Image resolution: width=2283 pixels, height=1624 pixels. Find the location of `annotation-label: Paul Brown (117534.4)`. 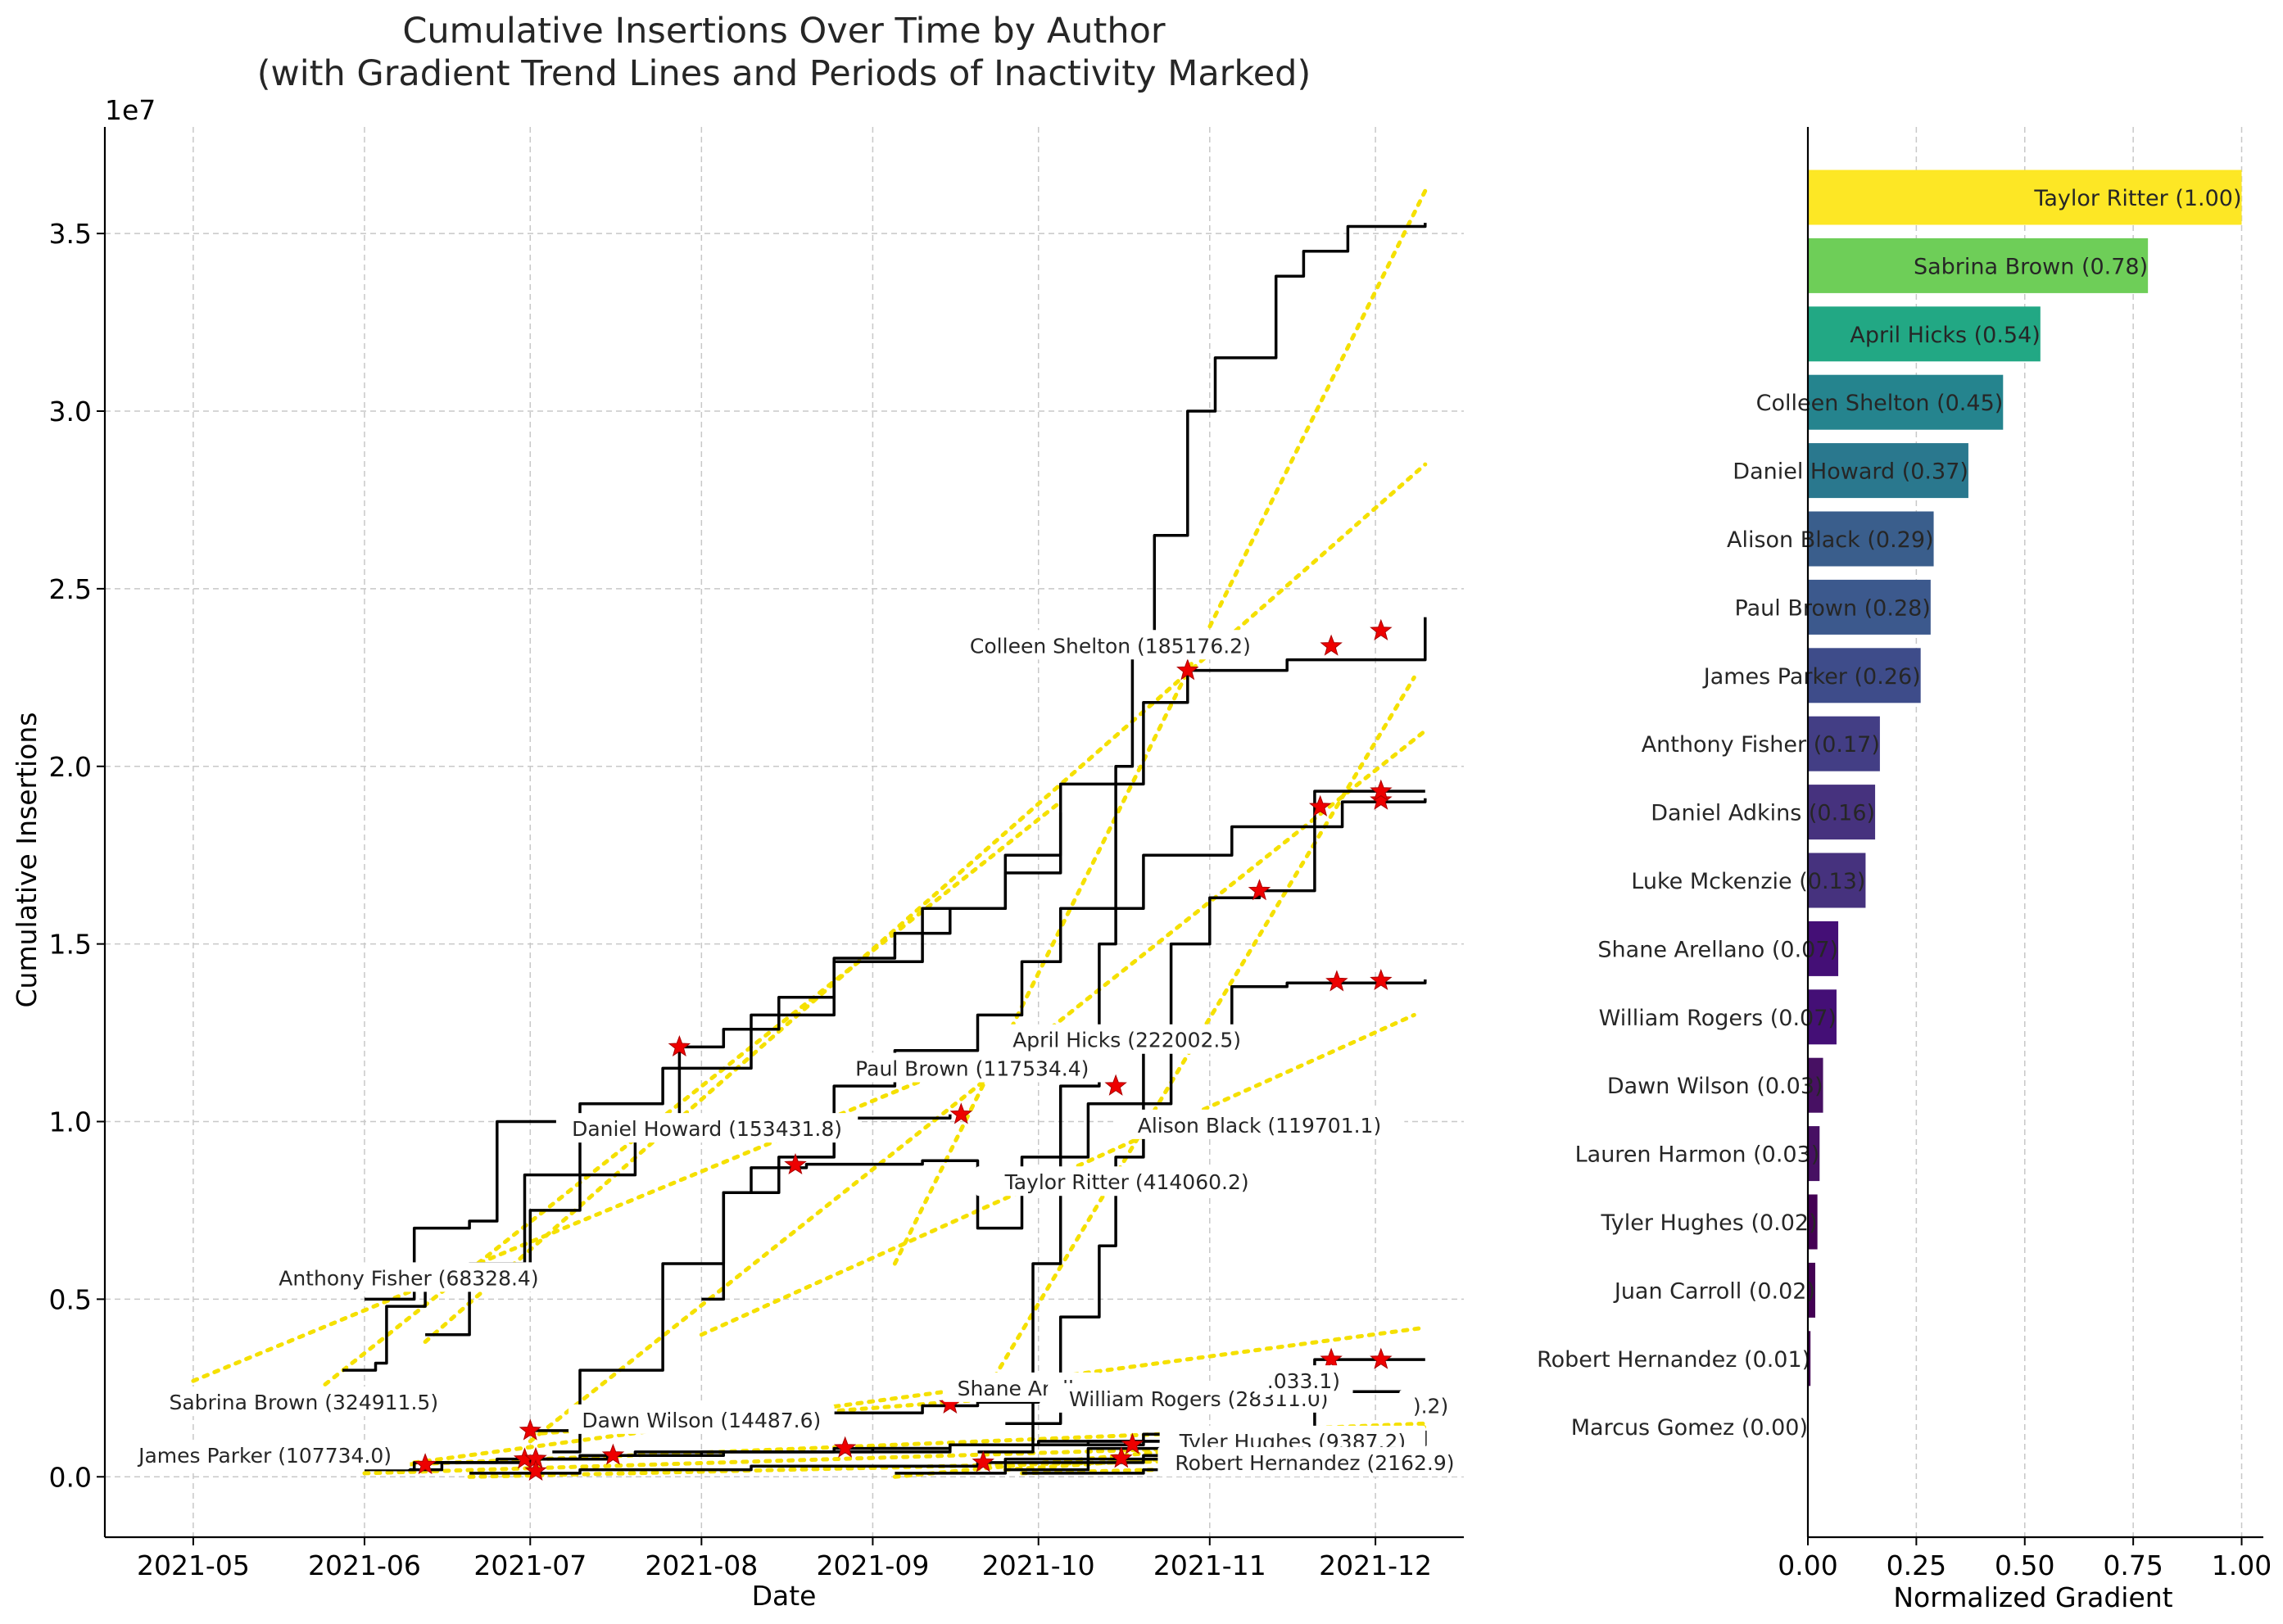

annotation-label: Paul Brown (117534.4) is located at coordinates (972, 1068).